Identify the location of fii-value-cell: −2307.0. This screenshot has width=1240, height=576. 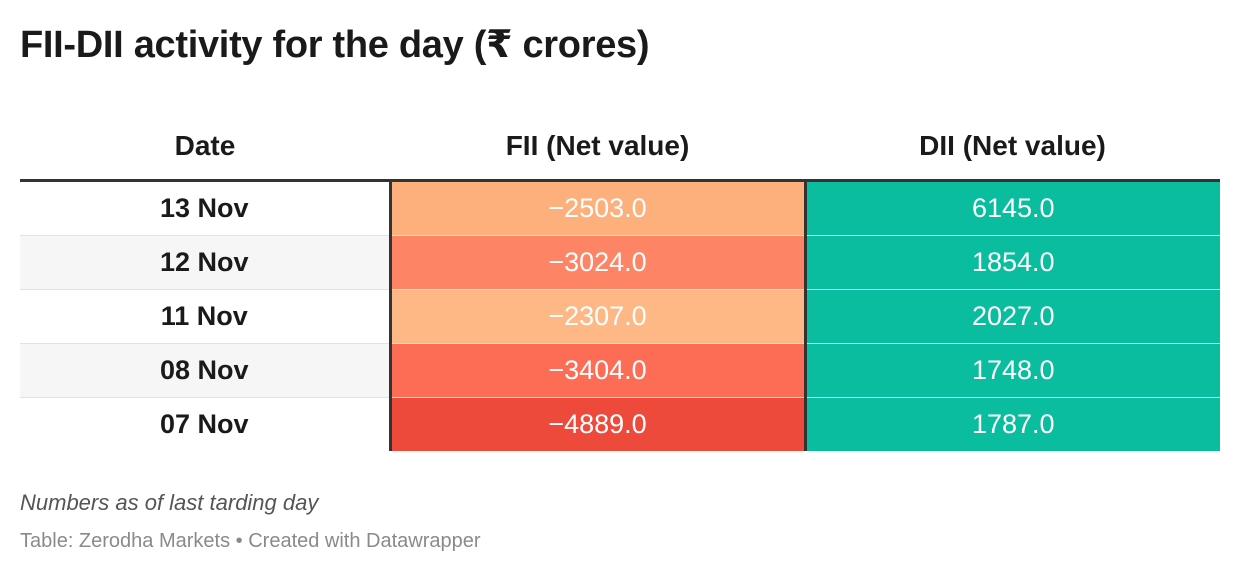
(597, 316).